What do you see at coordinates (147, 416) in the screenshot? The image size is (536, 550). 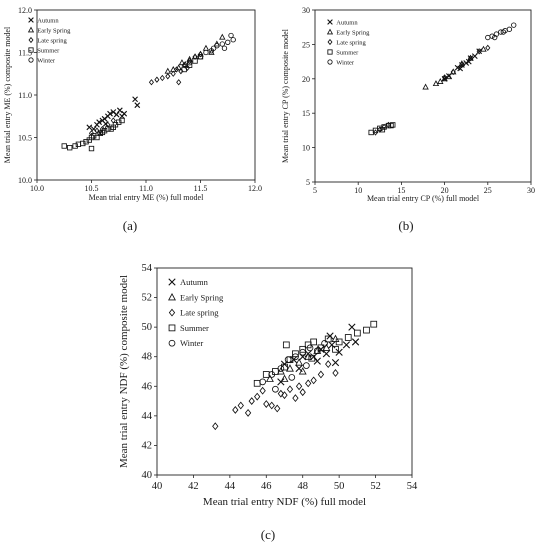 I see `y-tick-label-c: 44` at bounding box center [147, 416].